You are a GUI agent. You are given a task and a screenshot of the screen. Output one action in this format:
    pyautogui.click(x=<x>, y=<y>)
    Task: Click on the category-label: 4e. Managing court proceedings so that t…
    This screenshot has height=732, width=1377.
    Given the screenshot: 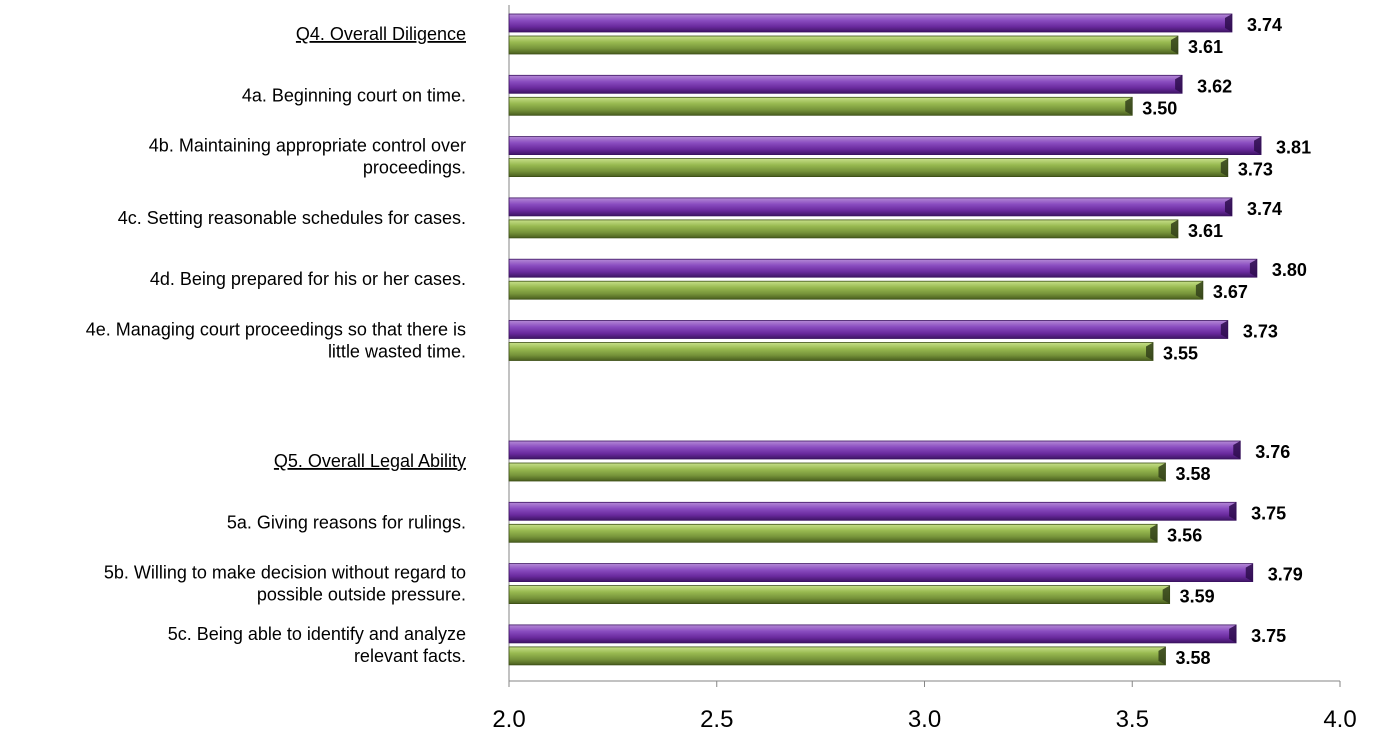 What is the action you would take?
    pyautogui.click(x=276, y=341)
    